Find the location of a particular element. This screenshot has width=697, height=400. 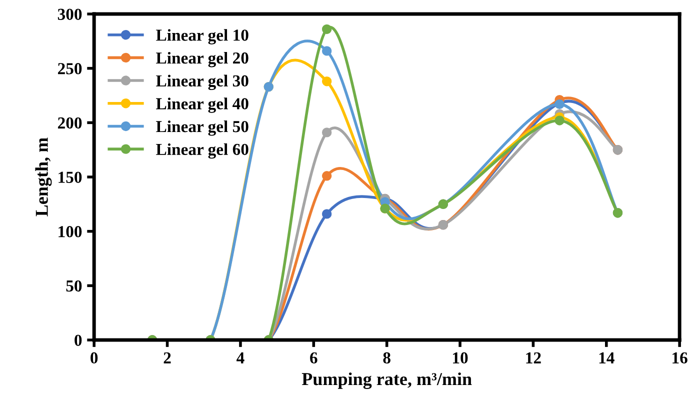

legend-label: Linear gel 20 is located at coordinates (202, 60).